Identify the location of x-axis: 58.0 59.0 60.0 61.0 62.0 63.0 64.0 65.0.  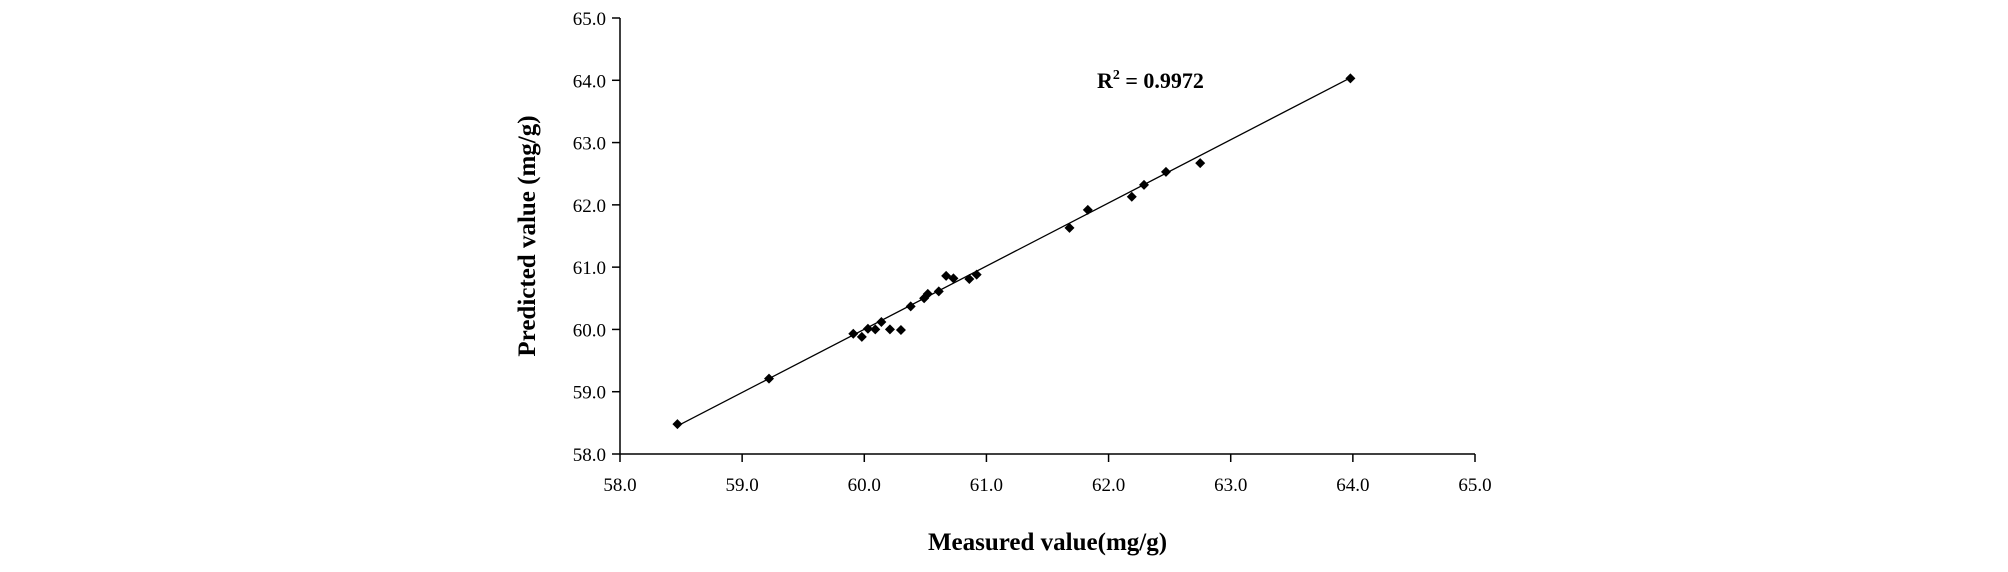
(1047, 474).